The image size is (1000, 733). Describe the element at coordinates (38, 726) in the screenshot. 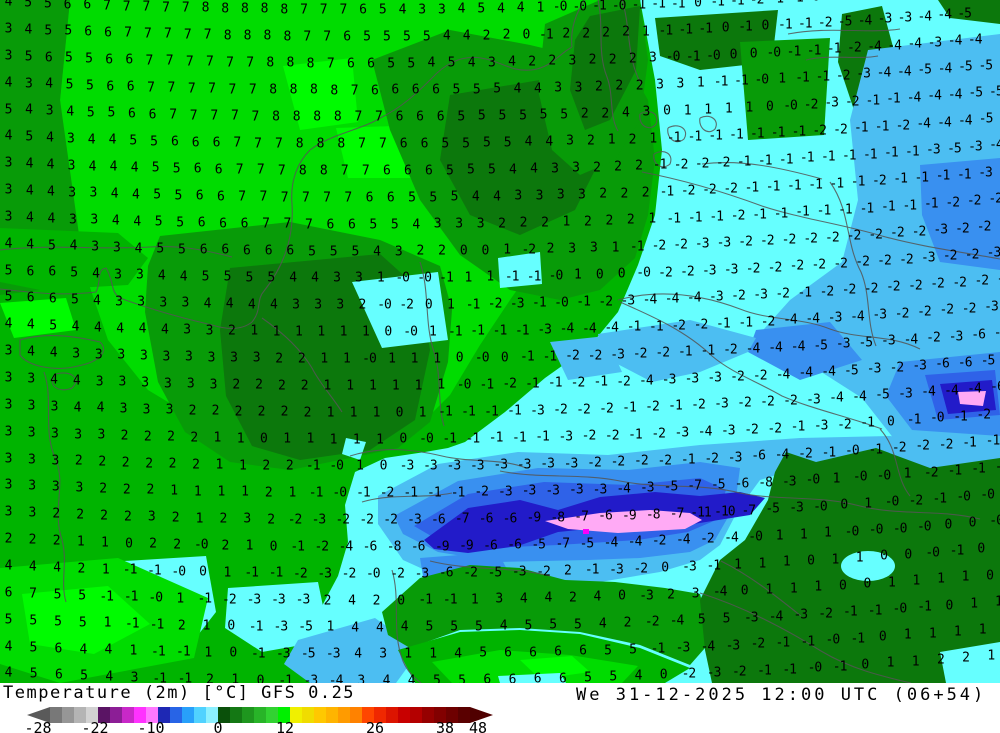

I see `legend-tick-label: -28` at that location.